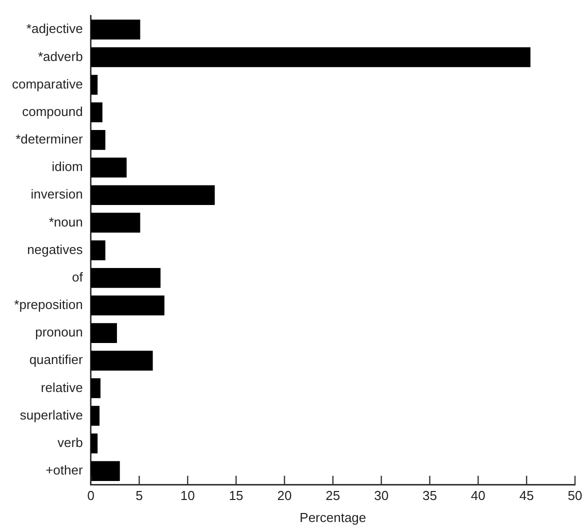 The height and width of the screenshot is (530, 587). Describe the element at coordinates (90, 496) in the screenshot. I see `x-tick-label: 0` at that location.